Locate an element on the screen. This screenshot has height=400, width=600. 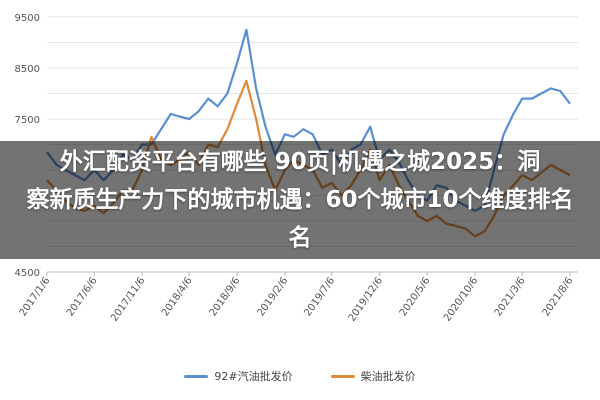
article-title-line-3: 名 is located at coordinates (300, 238).